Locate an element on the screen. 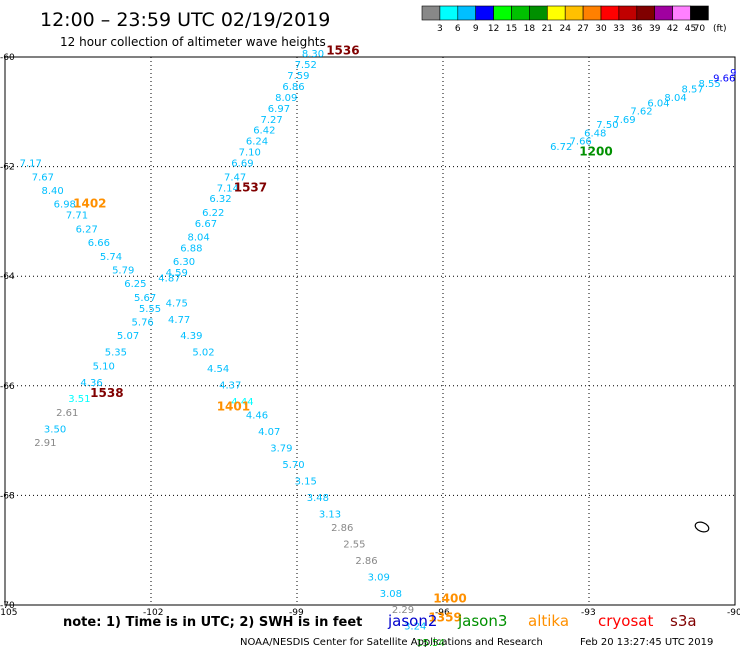 This screenshot has height=654, width=740. wave-height-label: 4.37 is located at coordinates (230, 386).